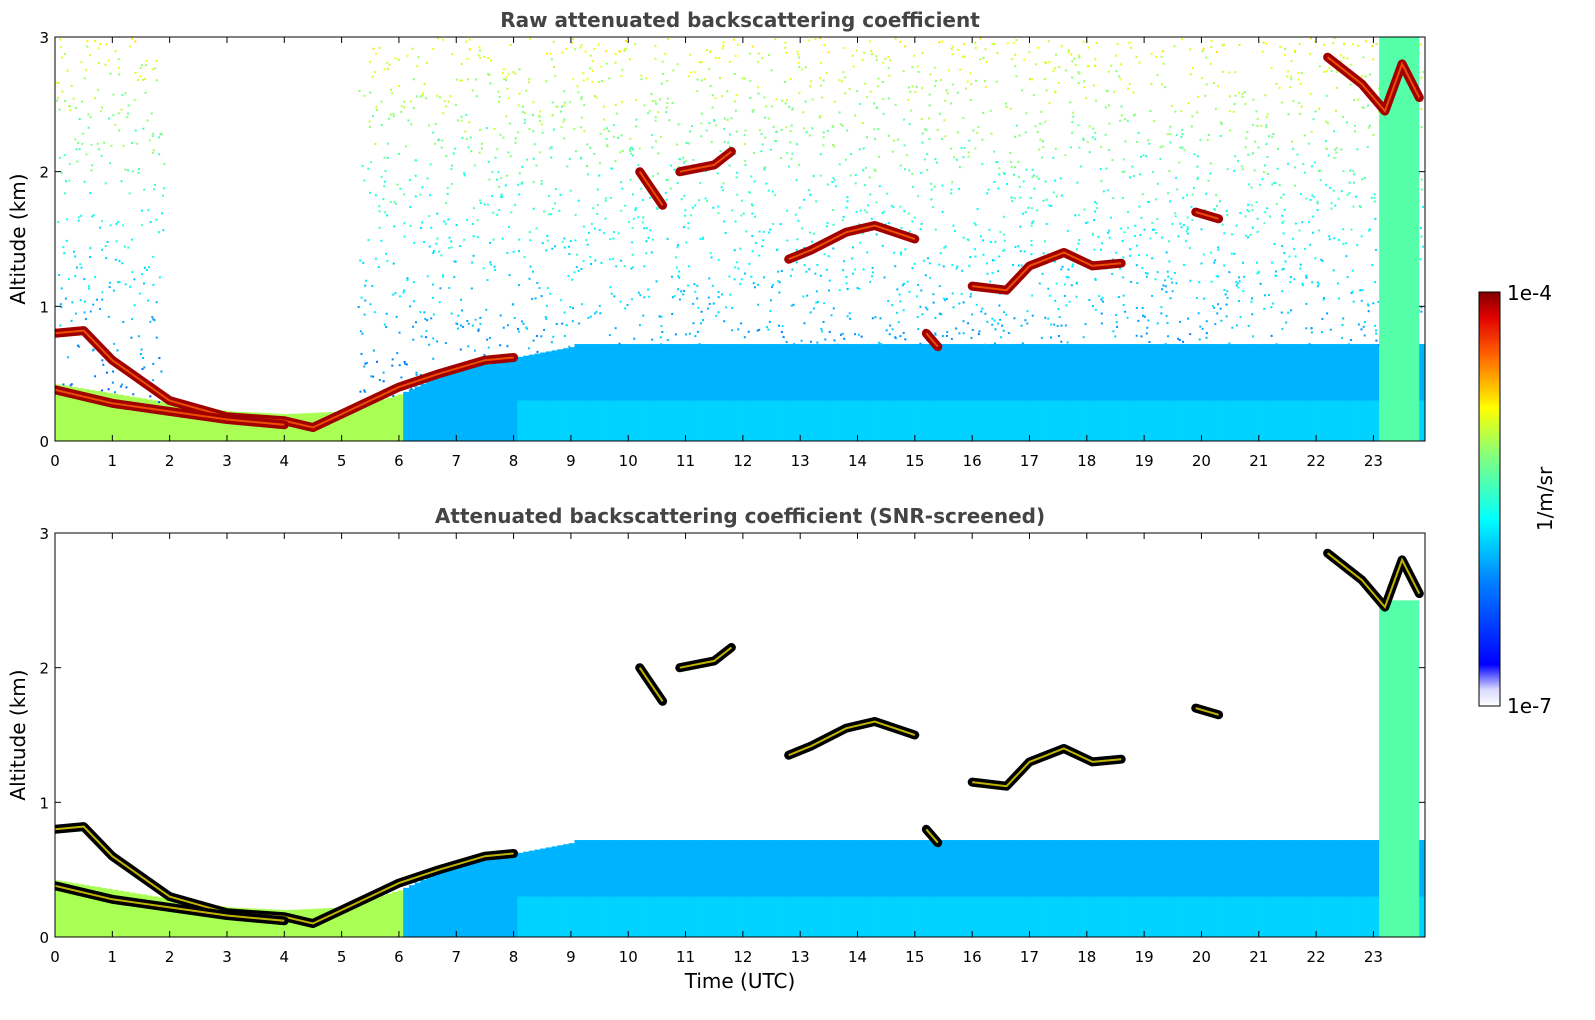 This screenshot has width=1595, height=1020. What do you see at coordinates (399, 957) in the screenshot?
I see `x-tick-label: 6` at bounding box center [399, 957].